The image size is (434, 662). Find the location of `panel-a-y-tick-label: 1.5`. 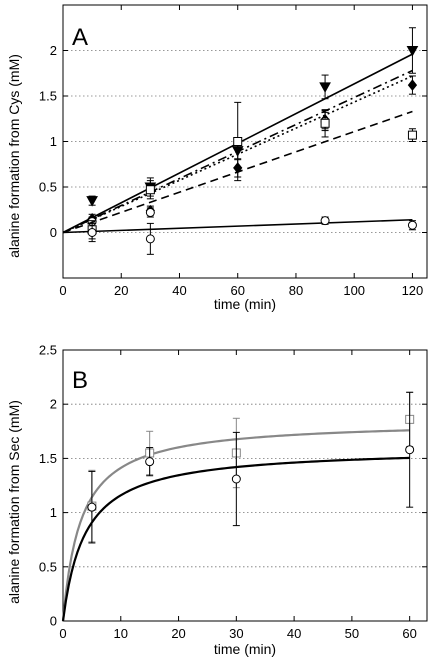

panel-a-y-tick-label: 1.5 is located at coordinates (48, 96).